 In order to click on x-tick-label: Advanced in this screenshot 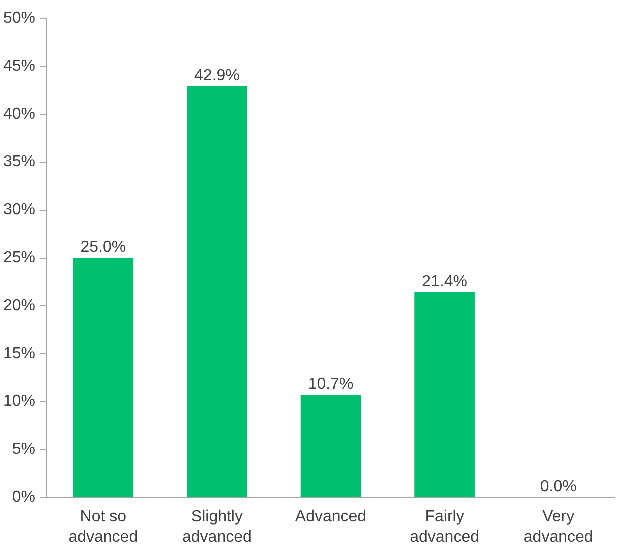, I will do `click(331, 517)`.